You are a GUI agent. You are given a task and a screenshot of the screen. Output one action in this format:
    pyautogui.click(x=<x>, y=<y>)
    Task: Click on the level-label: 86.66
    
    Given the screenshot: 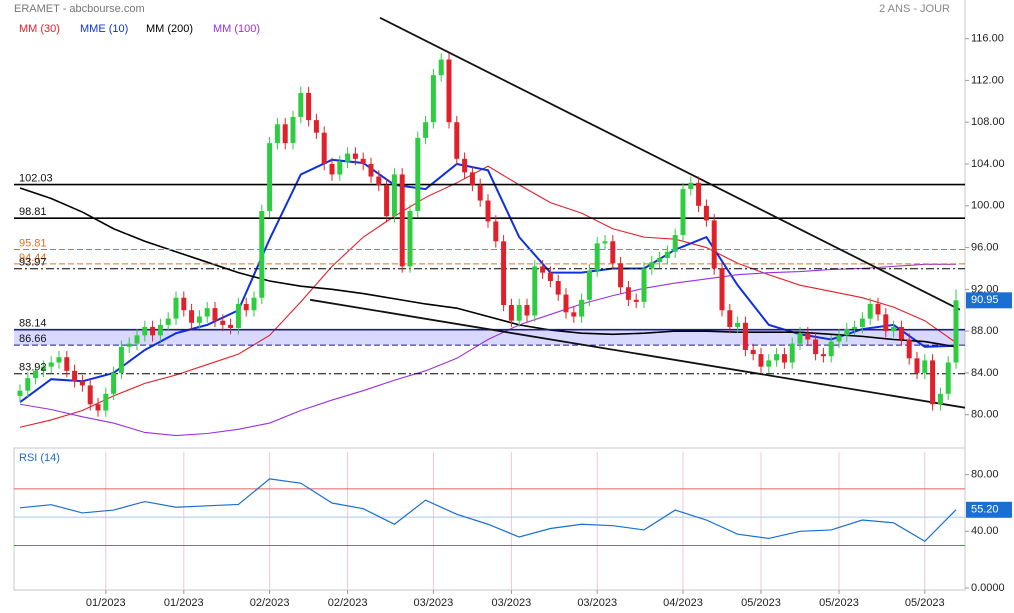 What is the action you would take?
    pyautogui.click(x=33, y=339)
    